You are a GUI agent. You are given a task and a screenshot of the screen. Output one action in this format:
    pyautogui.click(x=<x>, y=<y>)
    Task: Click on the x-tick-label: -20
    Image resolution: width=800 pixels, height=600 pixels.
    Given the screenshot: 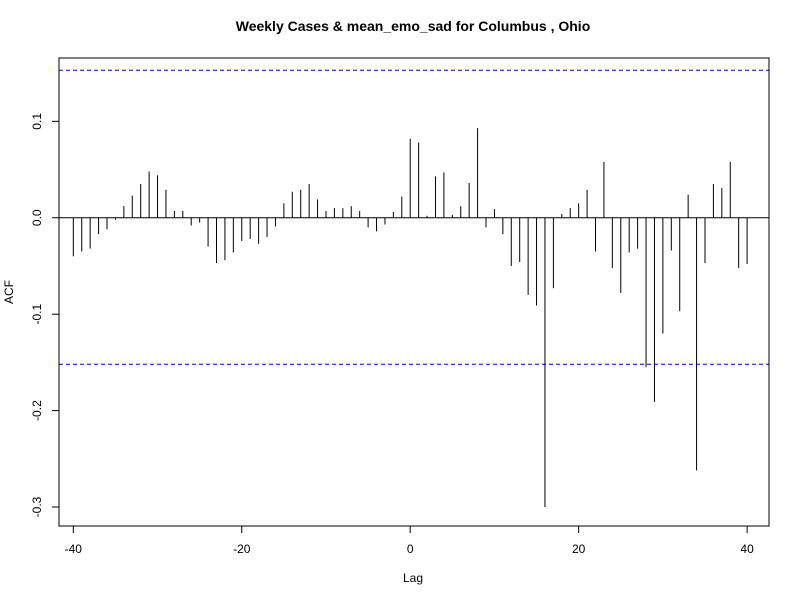 What is the action you would take?
    pyautogui.click(x=242, y=549)
    